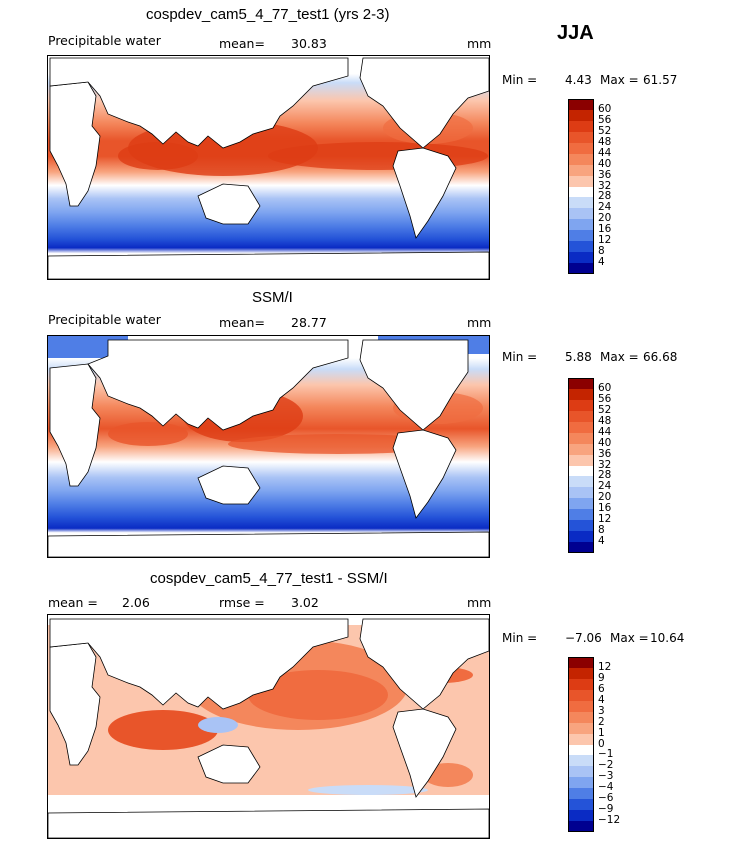  I want to click on colorbar-model: 60 56 52 48 44 40 36 32 28 24 20 16 12 8 4, so click(598, 186).